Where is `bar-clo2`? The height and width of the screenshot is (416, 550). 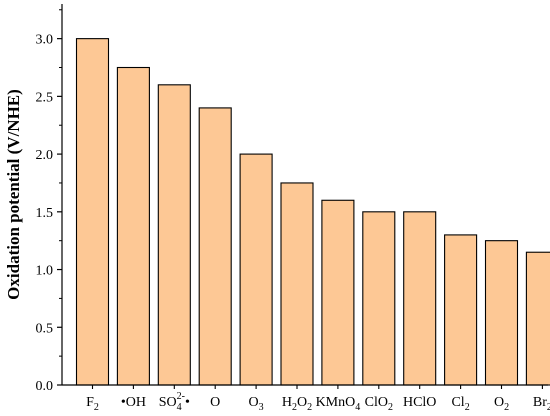
bar-clo2 is located at coordinates (379, 298).